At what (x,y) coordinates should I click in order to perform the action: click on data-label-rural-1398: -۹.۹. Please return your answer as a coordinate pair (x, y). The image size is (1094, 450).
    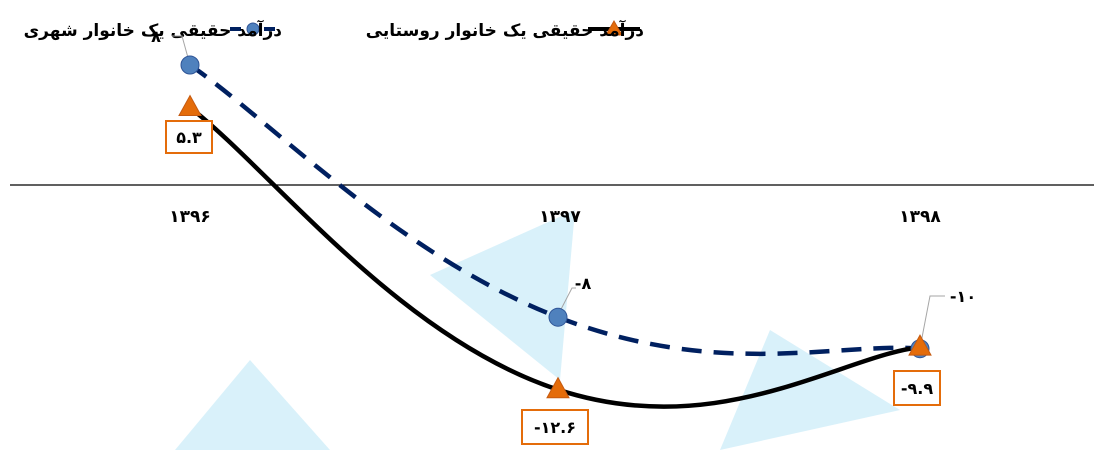
    Looking at the image, I should click on (917, 388).